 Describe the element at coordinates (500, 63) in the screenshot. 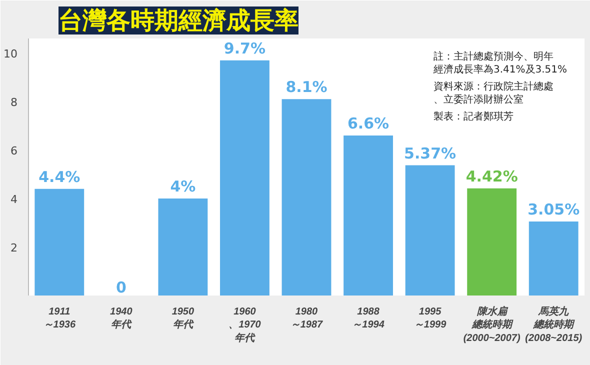

I see `annotation: 註：主計總處預測今、明年經濟成長率為3.41%及3.51%` at that location.